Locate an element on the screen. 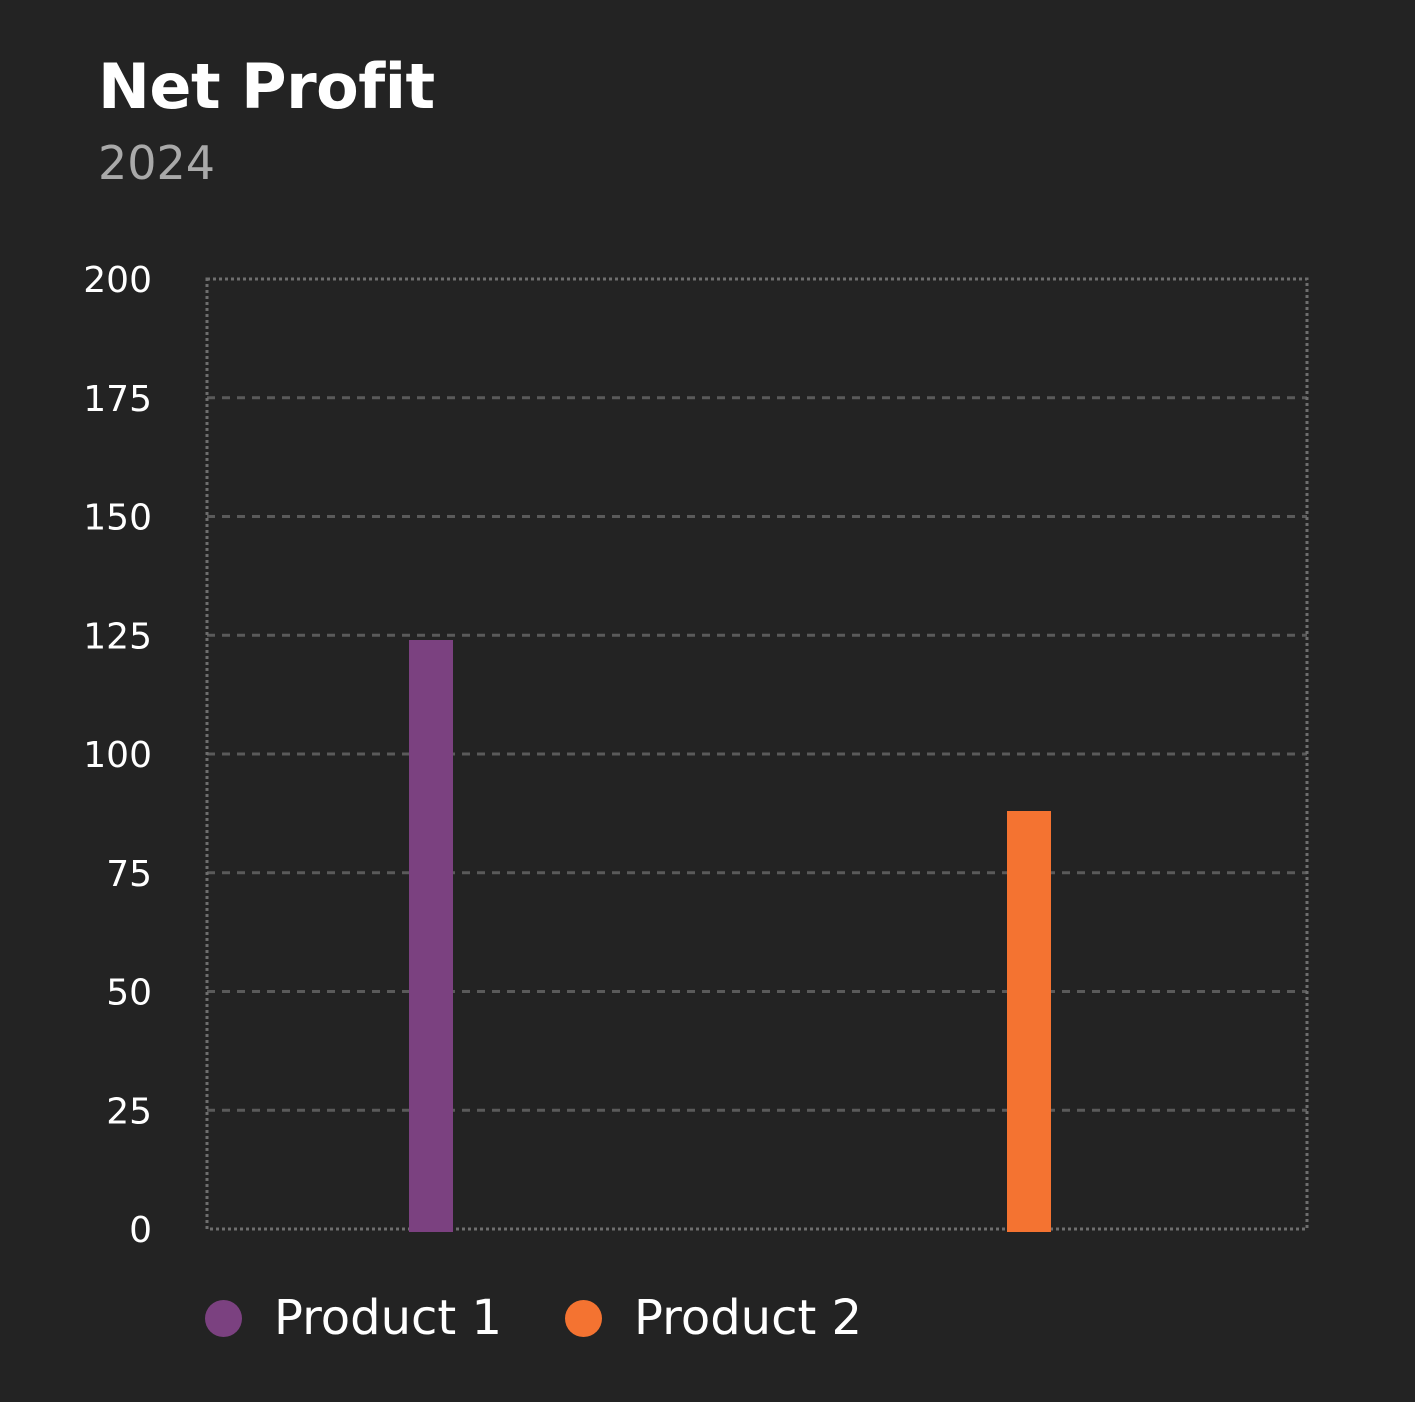 Image resolution: width=1415 pixels, height=1402 pixels. y-tick-label: 125 is located at coordinates (117, 636).